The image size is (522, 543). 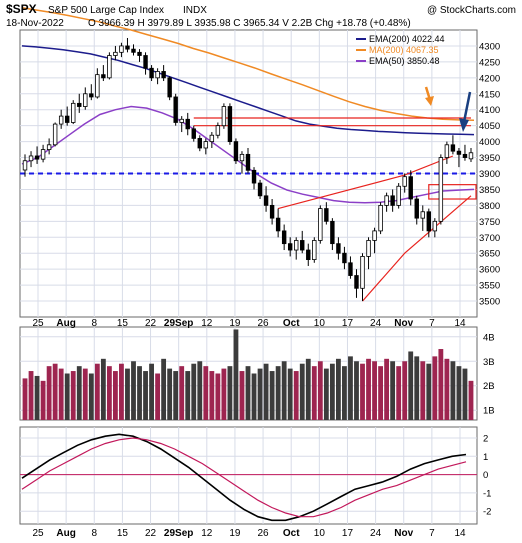 I want to click on volume-tick-label: 1B, so click(x=489, y=411).